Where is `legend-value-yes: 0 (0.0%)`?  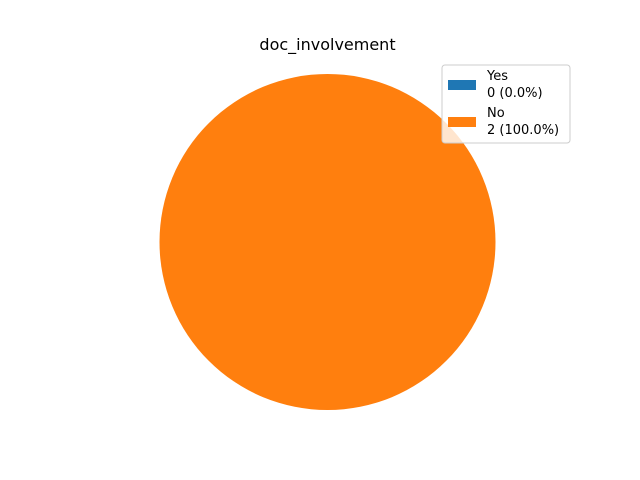 legend-value-yes: 0 (0.0%) is located at coordinates (515, 93).